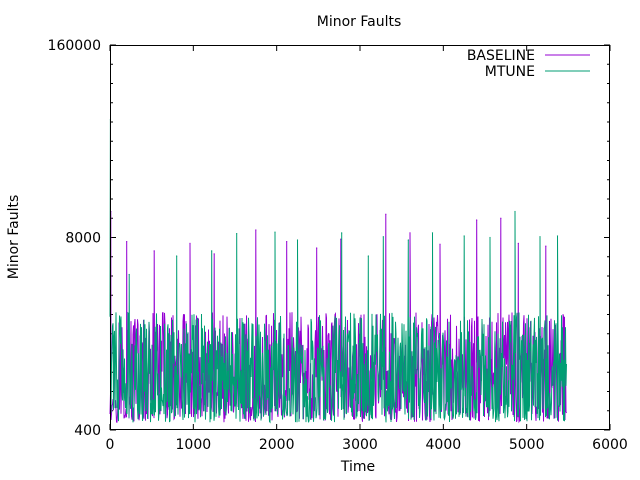 The image size is (640, 480). Describe the element at coordinates (110, 445) in the screenshot. I see `x-tick-label: 0` at that location.